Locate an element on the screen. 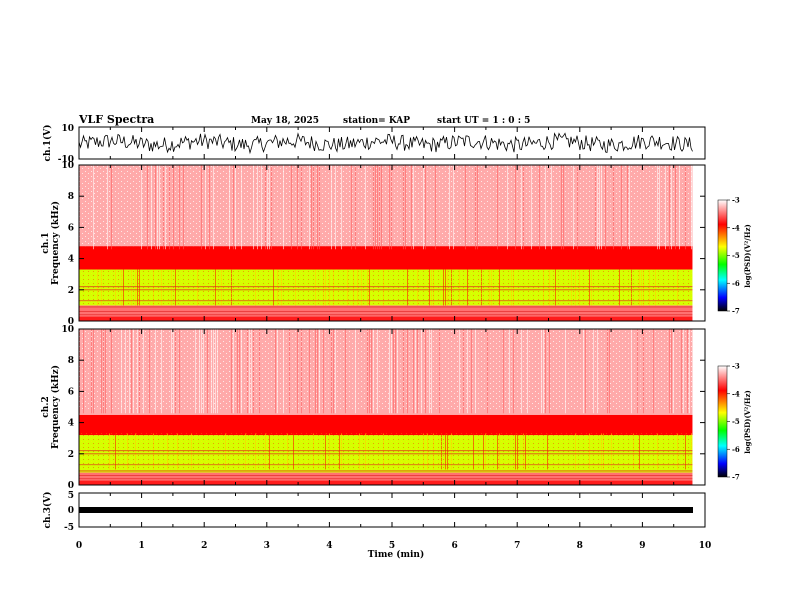  ch3-x-ticks is located at coordinates (392, 510).